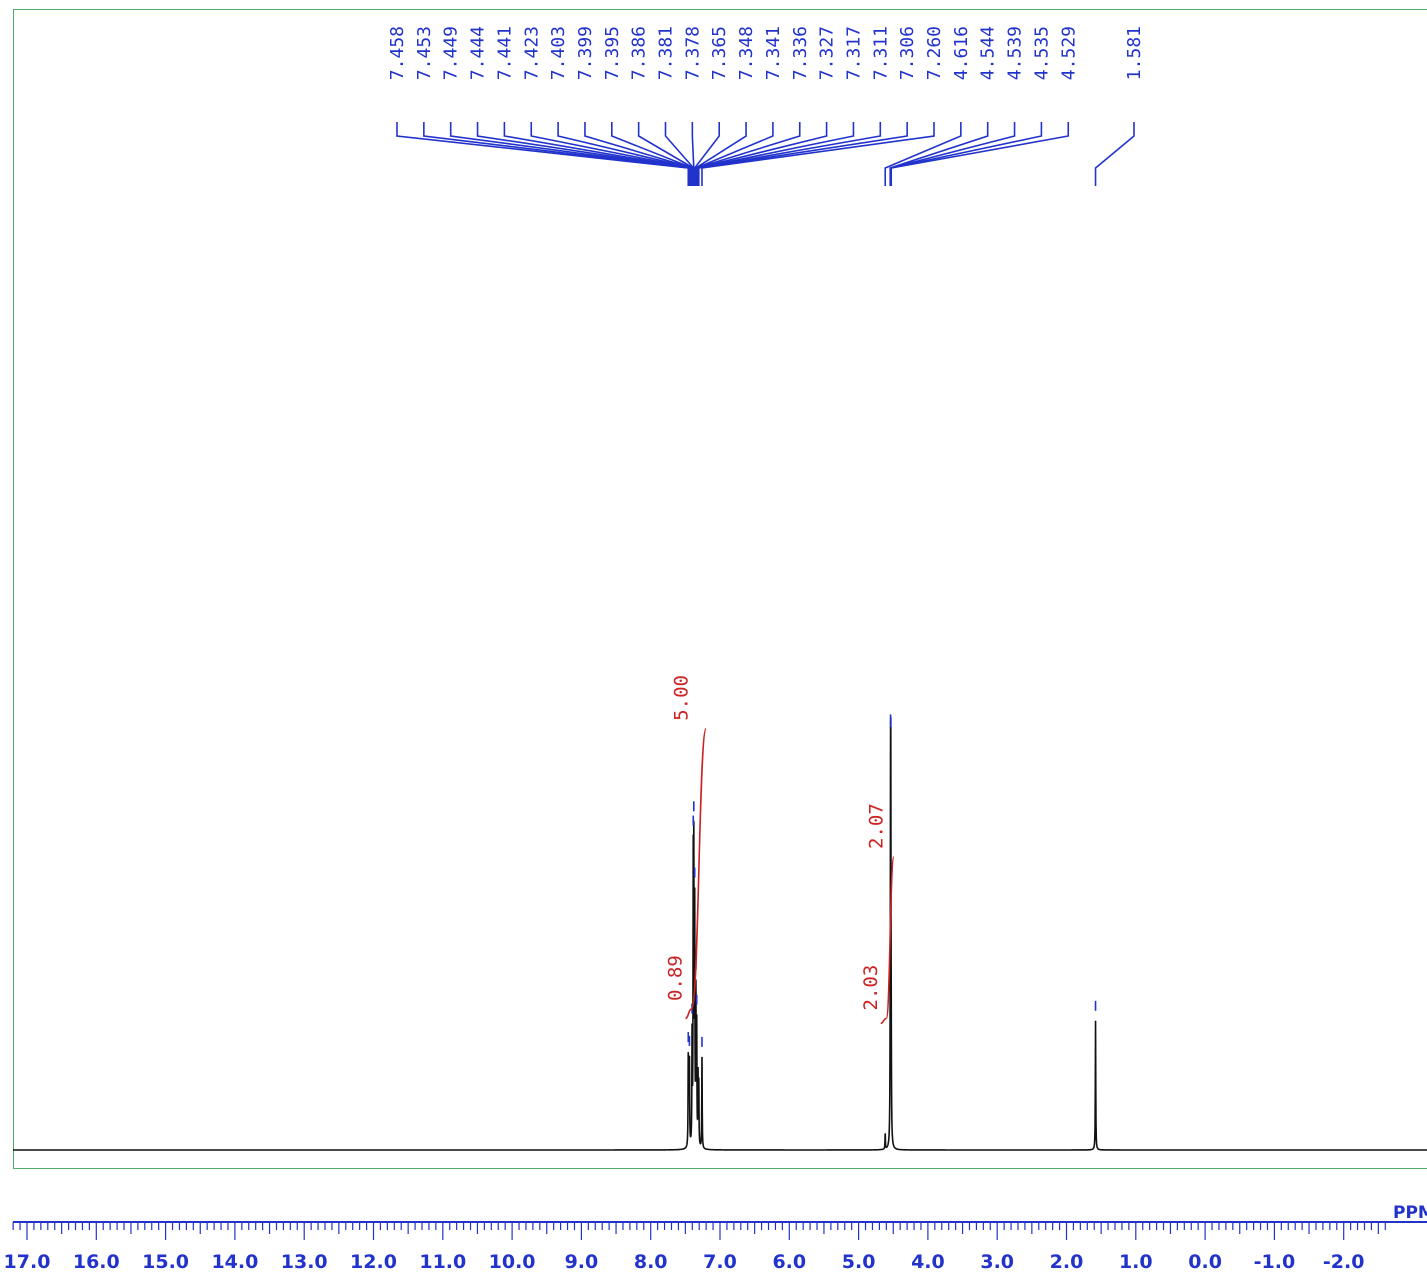 This screenshot has width=1427, height=1286. Describe the element at coordinates (720, 1262) in the screenshot. I see `x-tick-label: 7.0` at that location.